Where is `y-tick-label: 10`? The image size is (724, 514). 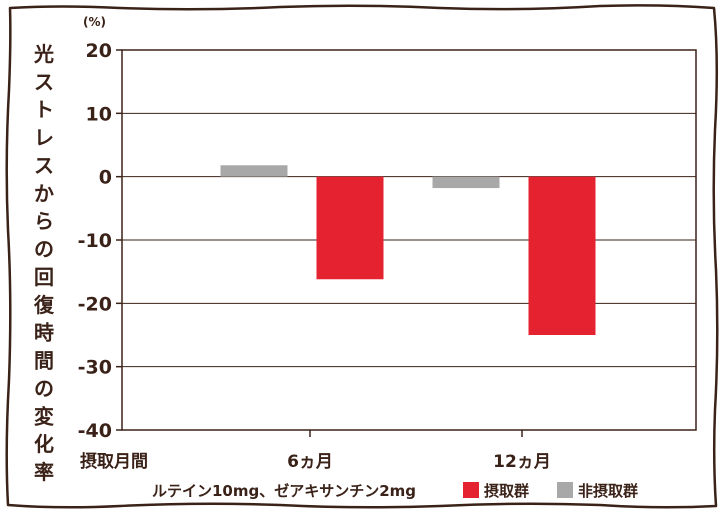
y-tick-label: 10 is located at coordinates (99, 114).